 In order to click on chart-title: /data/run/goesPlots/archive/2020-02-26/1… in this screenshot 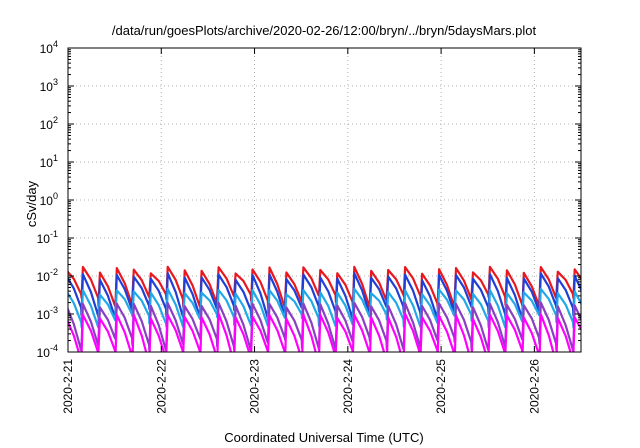, I will do `click(324, 30)`.